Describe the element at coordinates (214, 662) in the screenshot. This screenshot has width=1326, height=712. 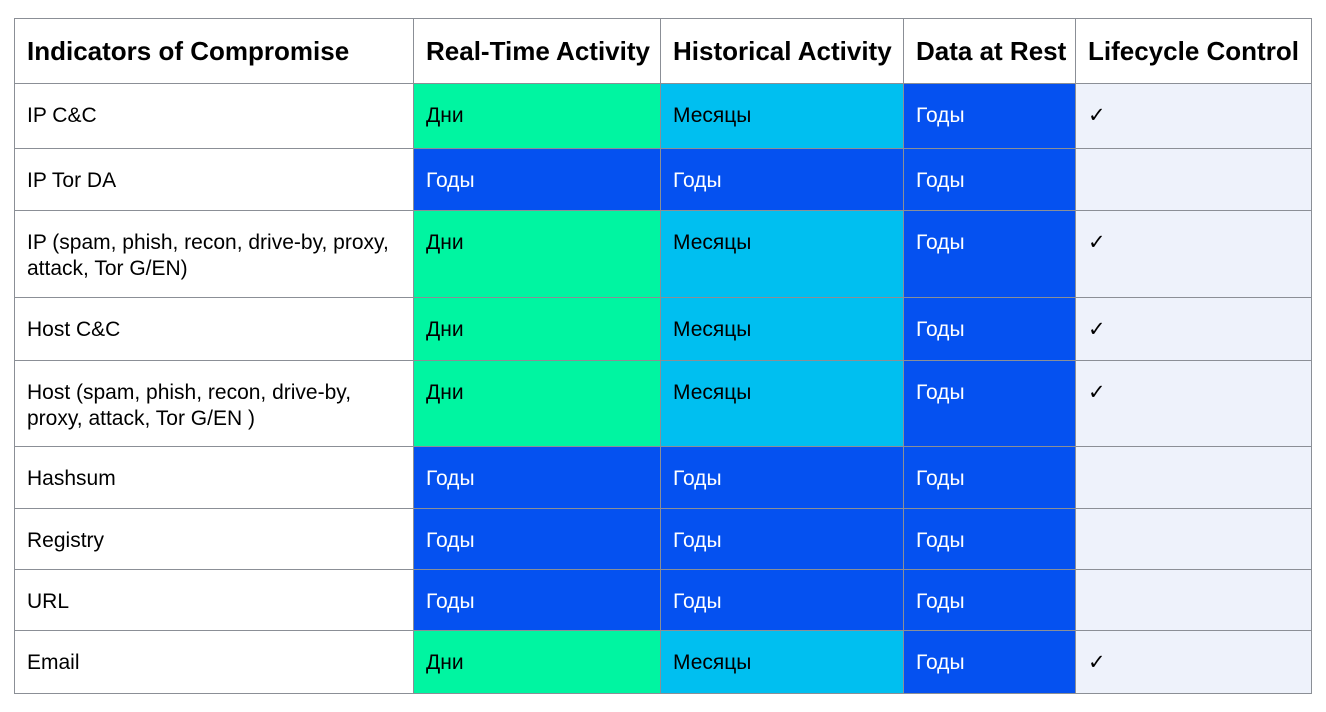
I see `indicator-cell: Email` at that location.